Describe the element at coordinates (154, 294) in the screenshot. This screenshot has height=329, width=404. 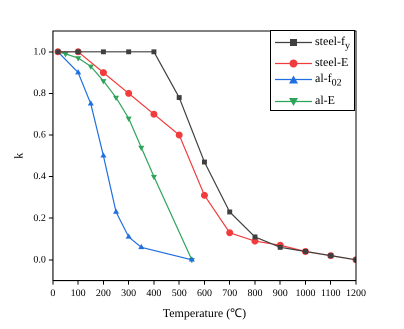
I see `x-tick-label: 400` at that location.